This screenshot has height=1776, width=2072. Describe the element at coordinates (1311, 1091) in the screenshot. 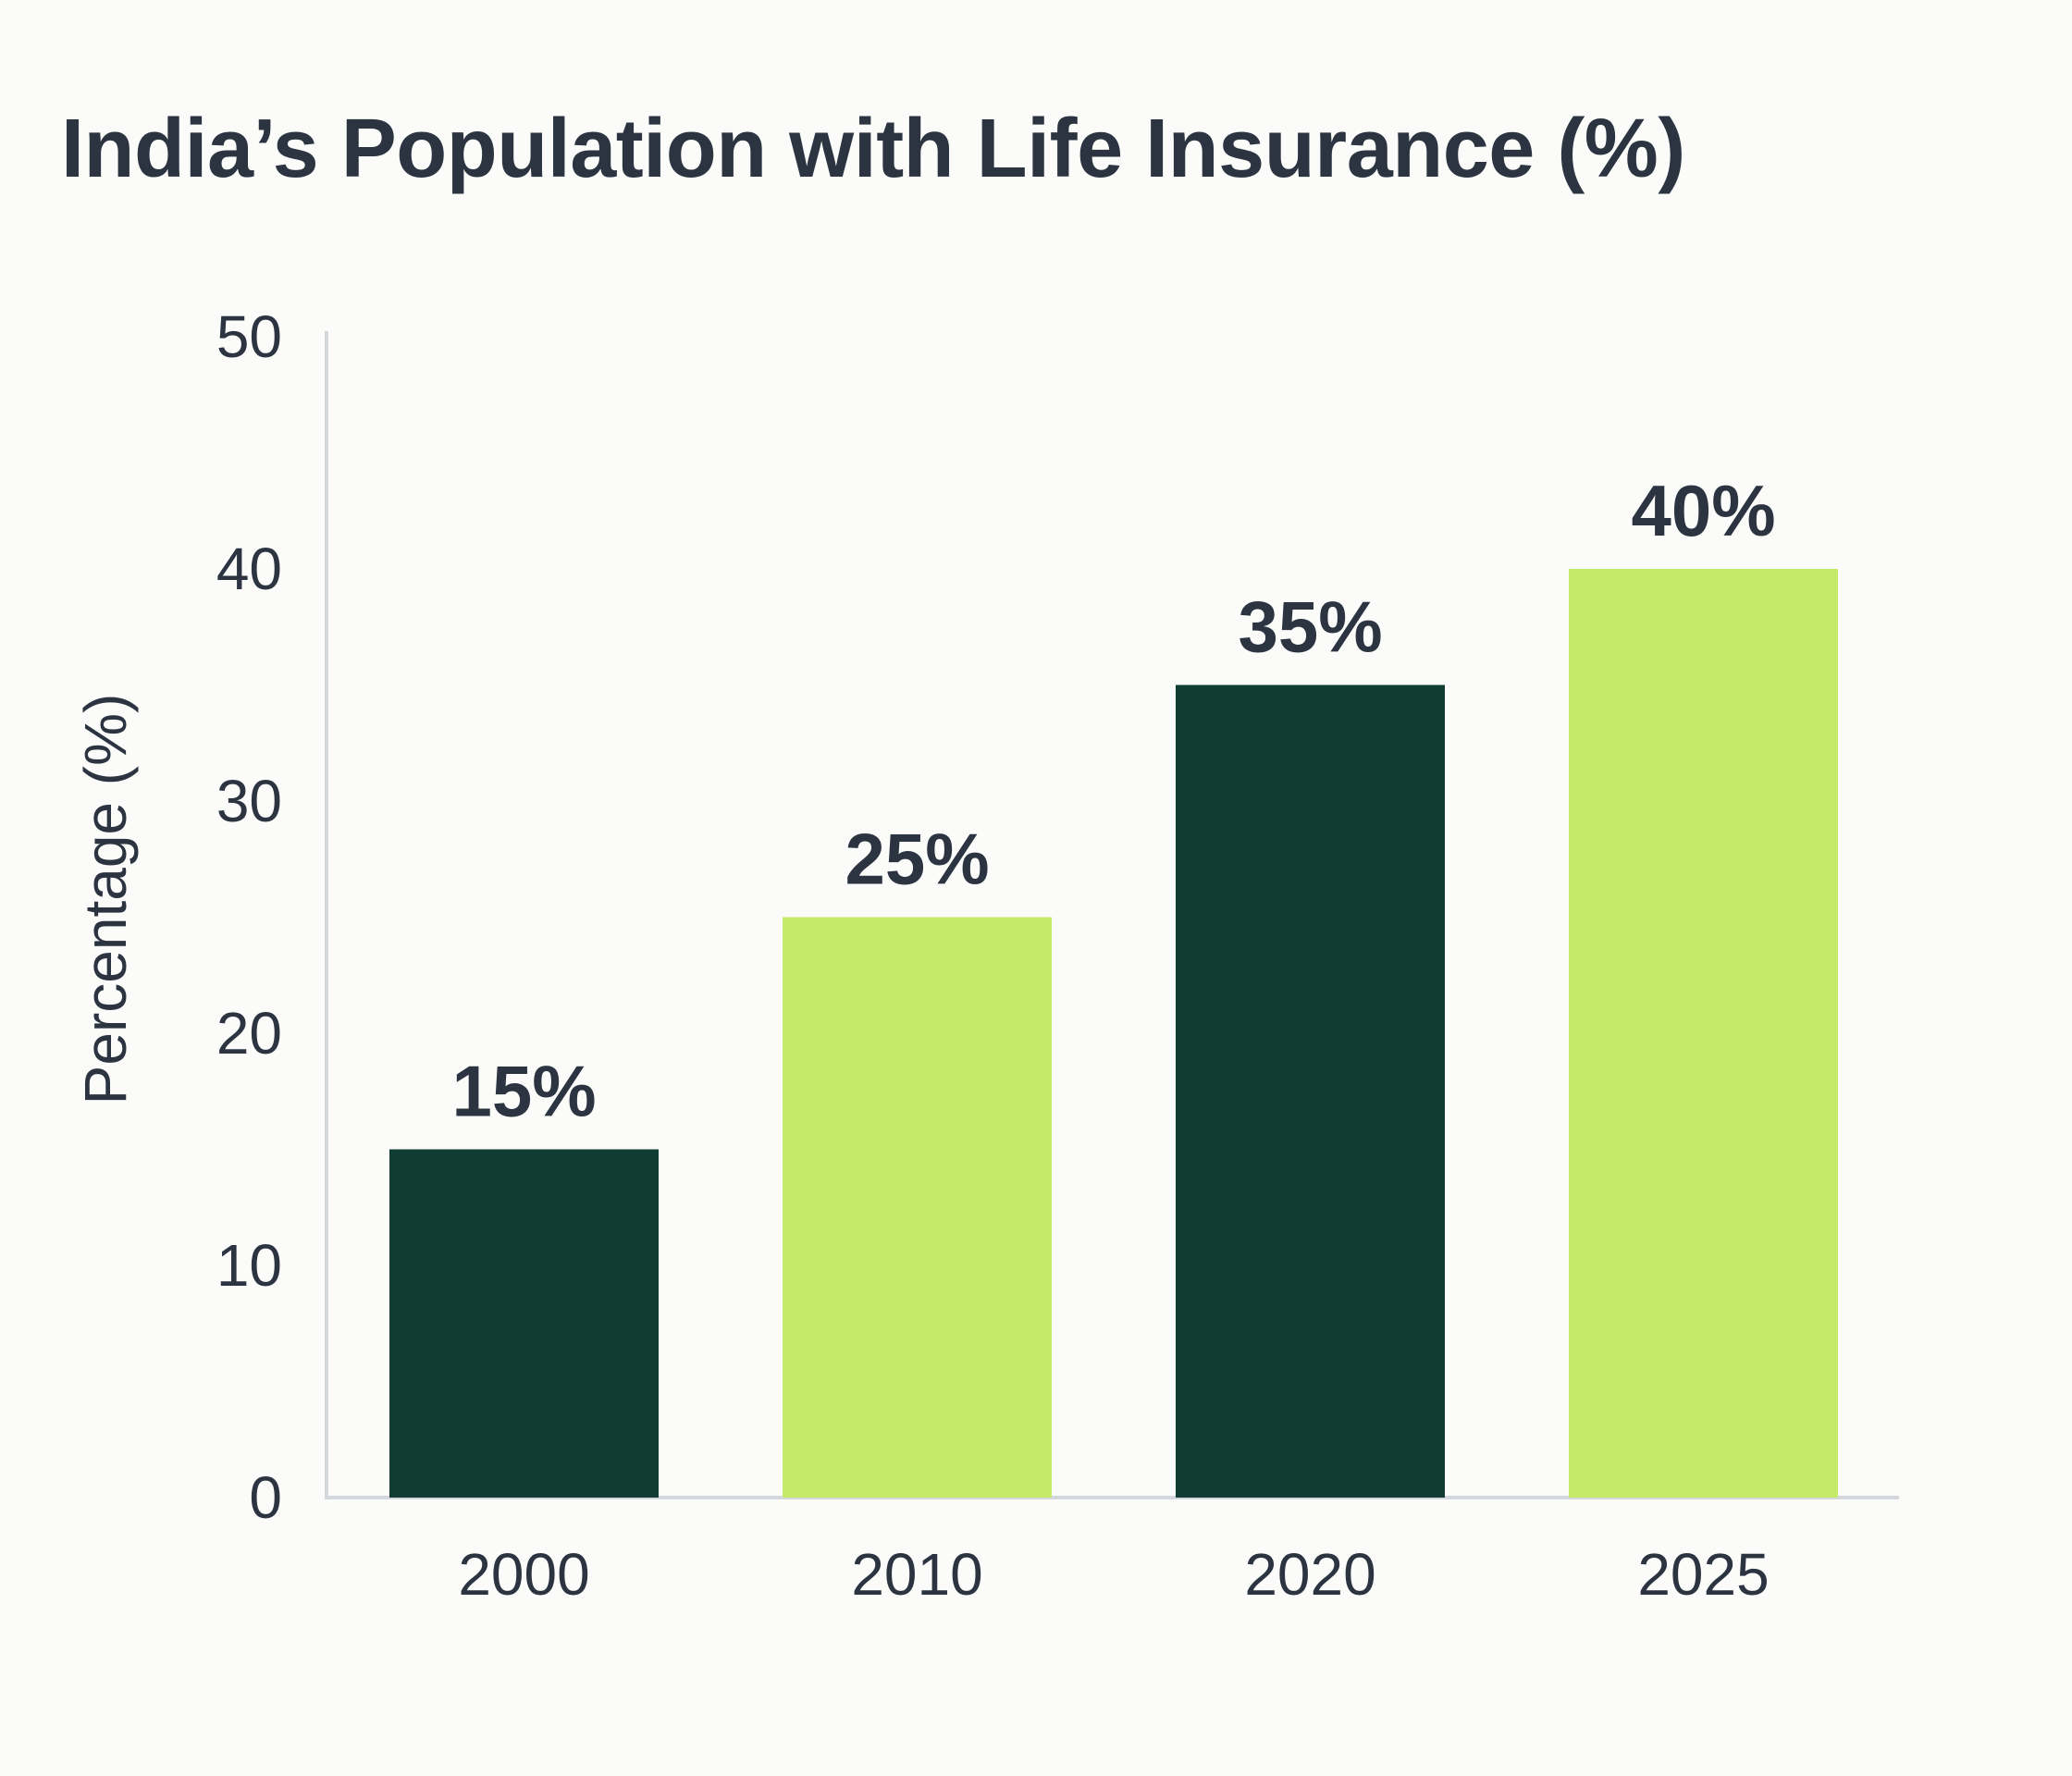

I see `bar-2020` at that location.